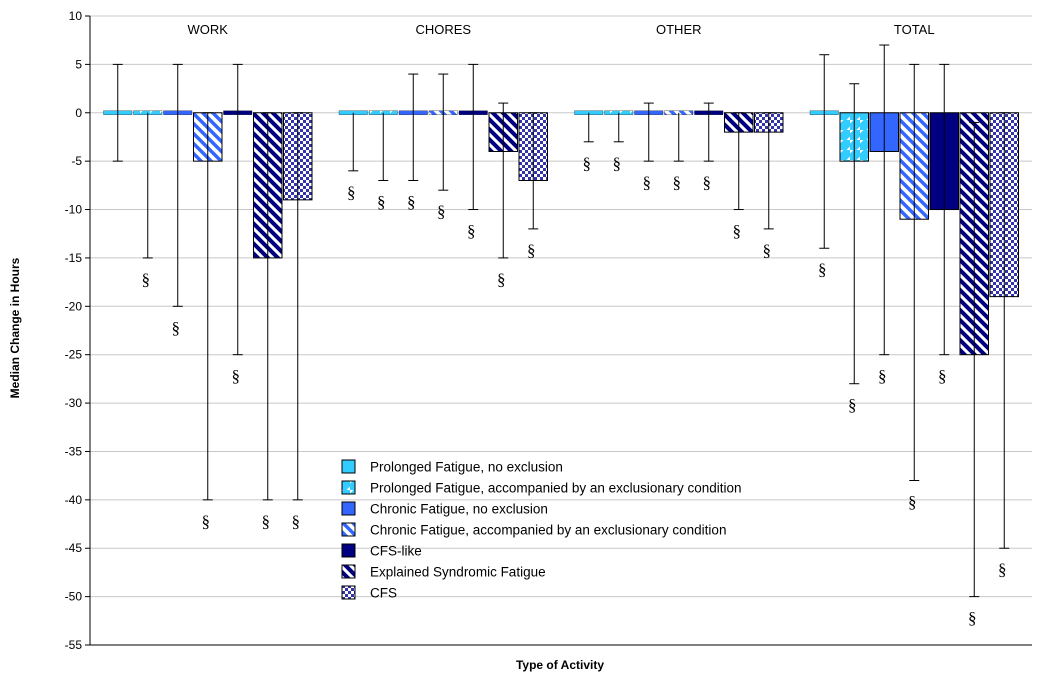 The height and width of the screenshot is (678, 1041). What do you see at coordinates (914, 29) in the screenshot?
I see `category-label: TOTAL` at bounding box center [914, 29].